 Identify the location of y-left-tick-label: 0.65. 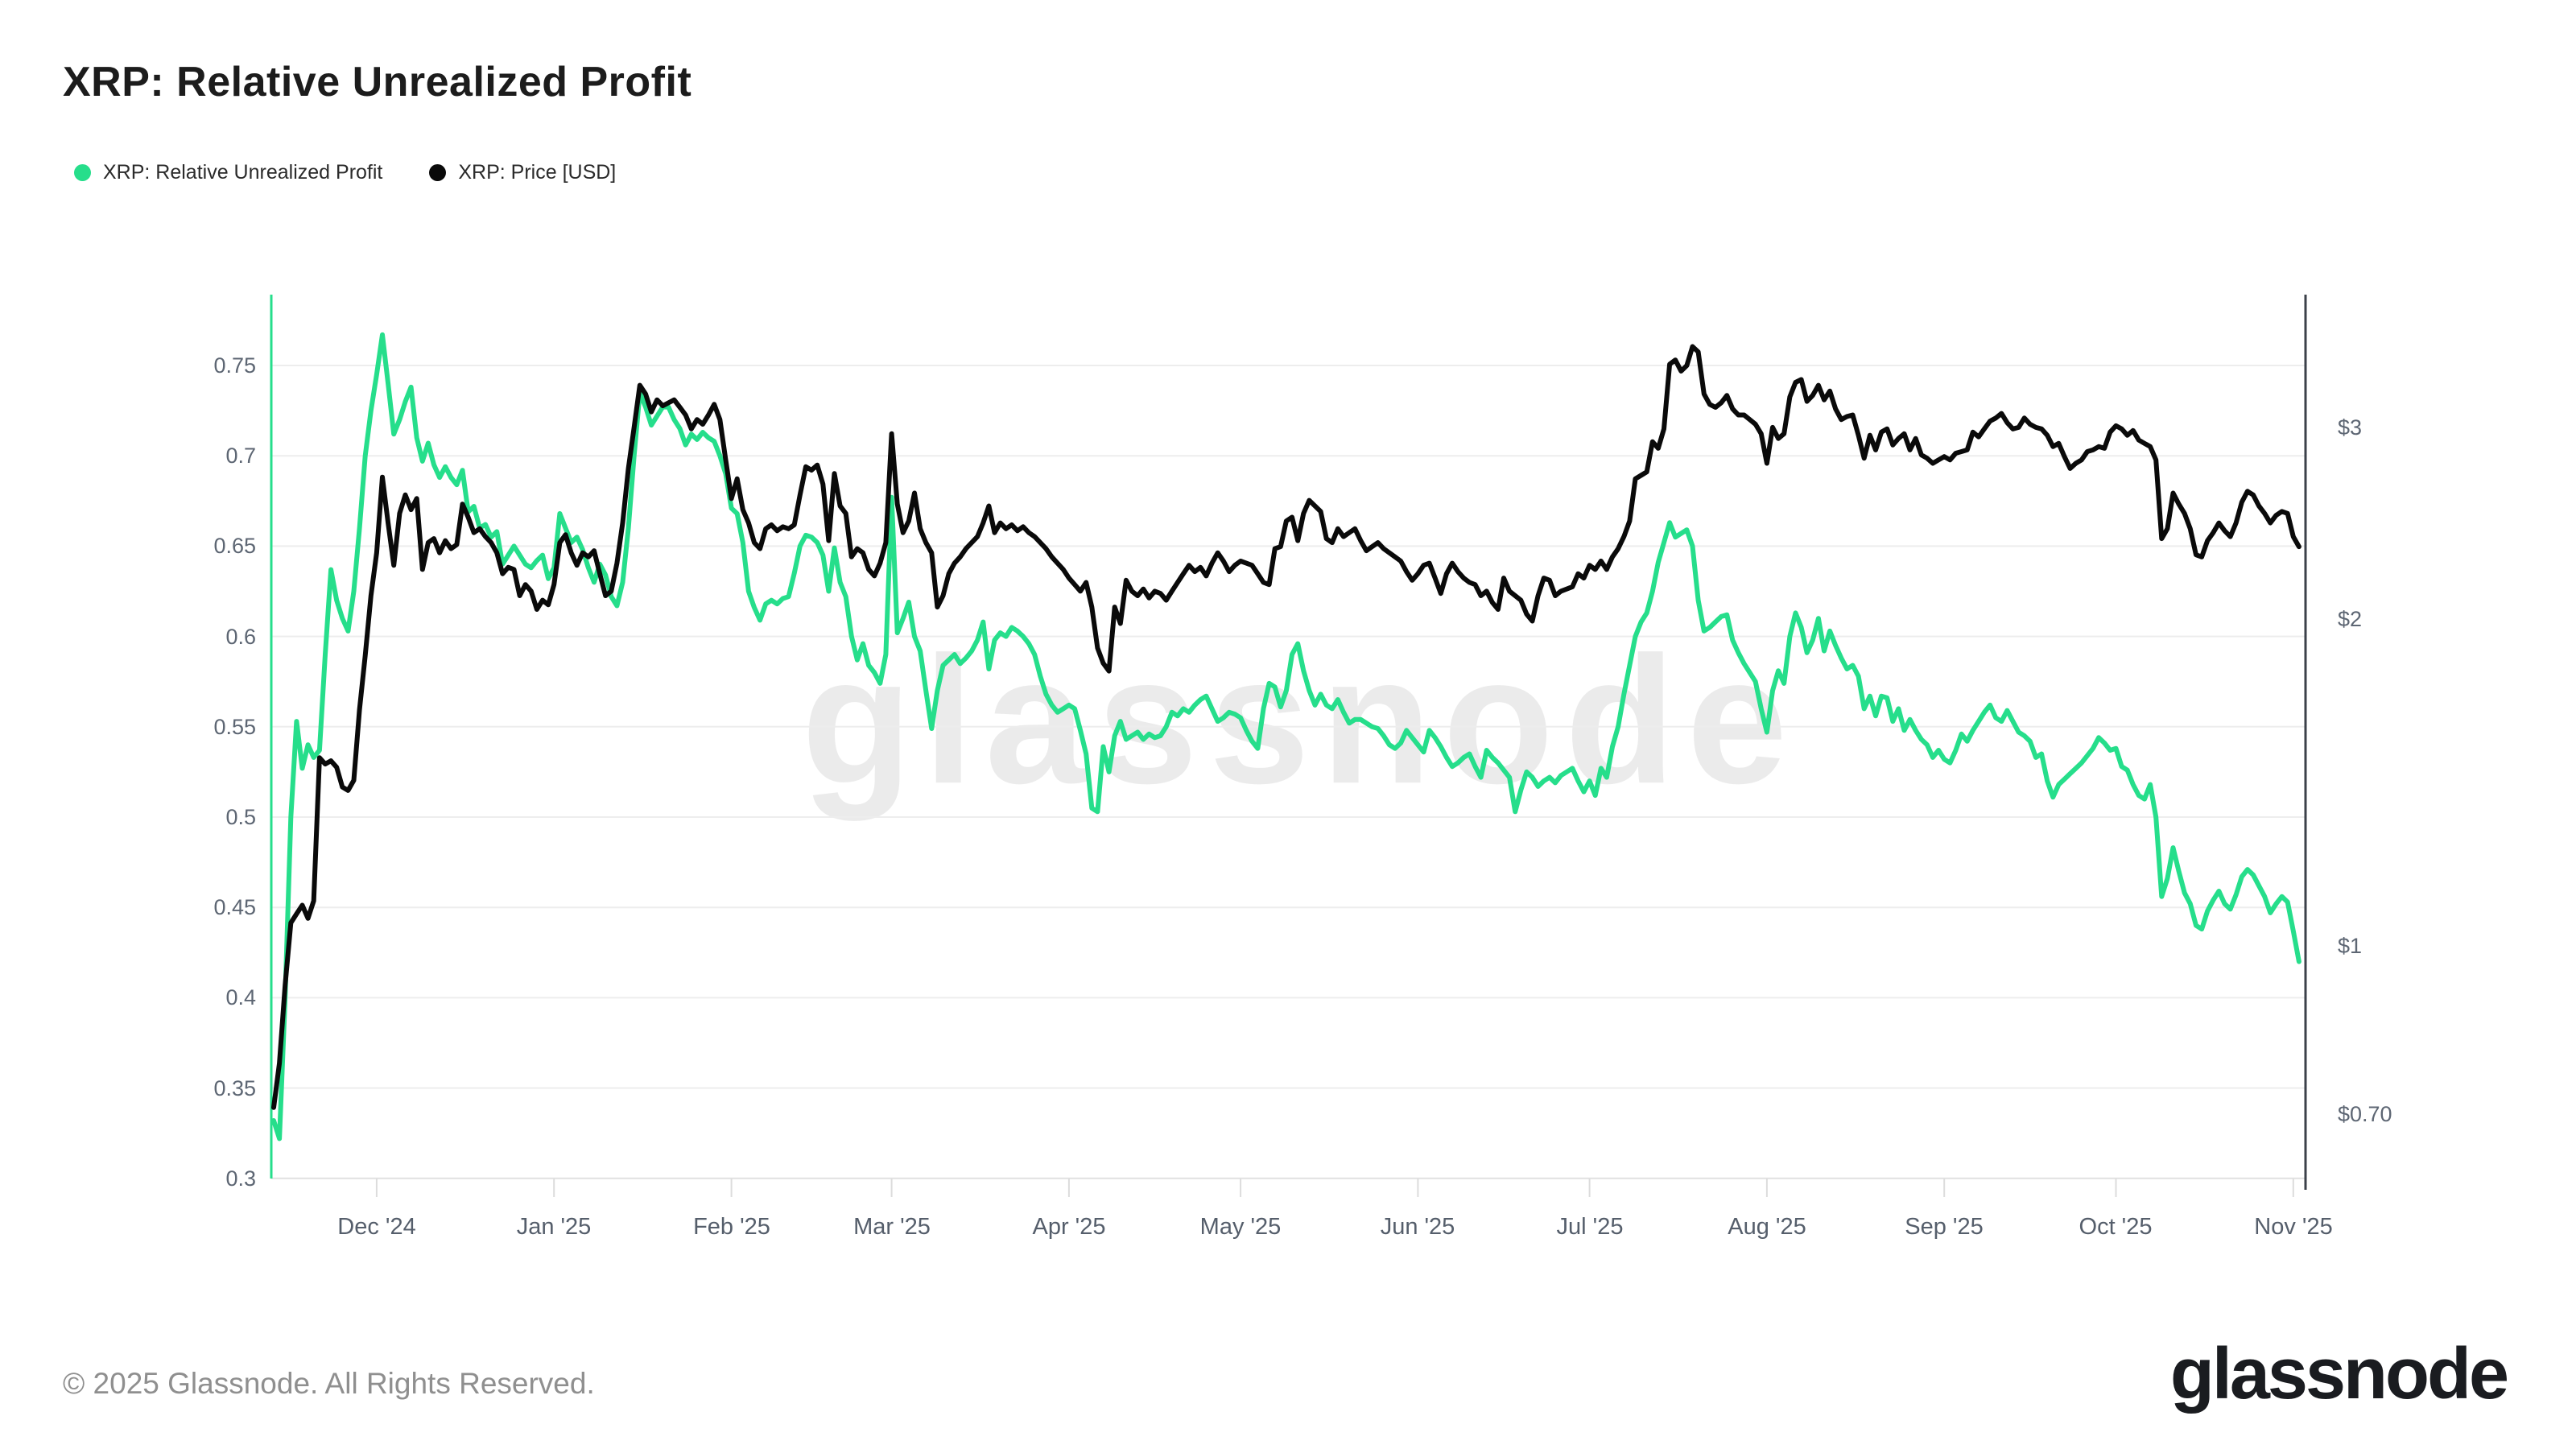
(234, 546).